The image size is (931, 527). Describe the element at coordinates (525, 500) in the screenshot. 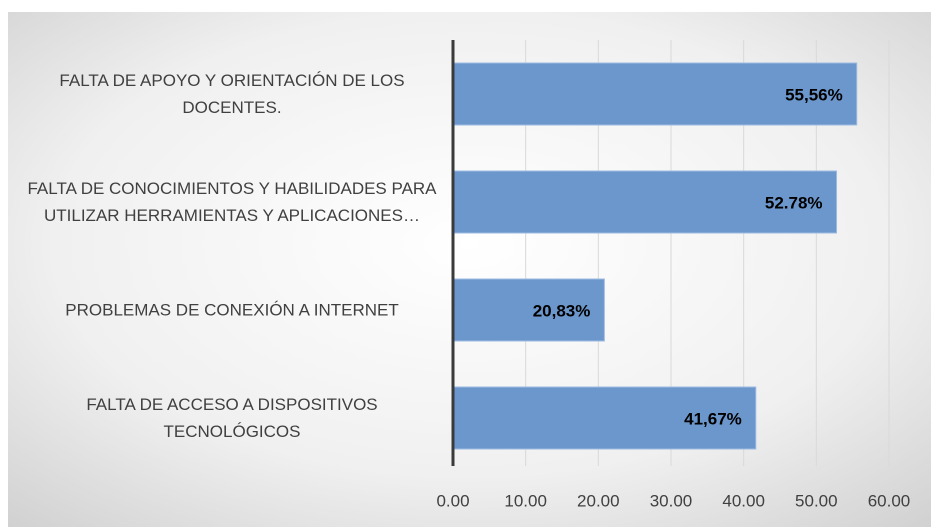

I see `x-tick-label: 10.00` at that location.